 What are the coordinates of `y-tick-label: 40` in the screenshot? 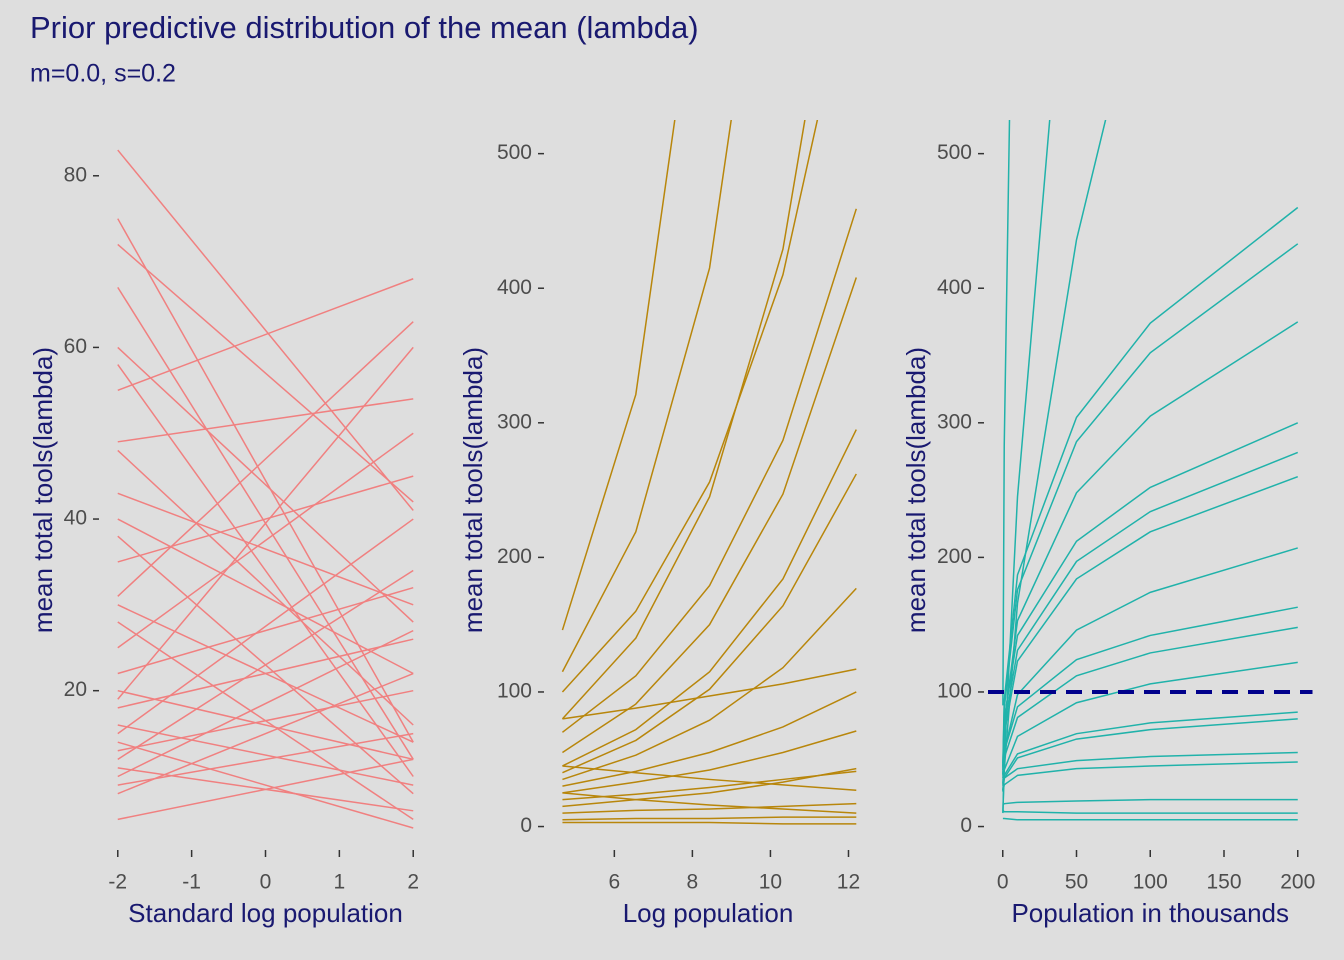 It's located at (75, 518).